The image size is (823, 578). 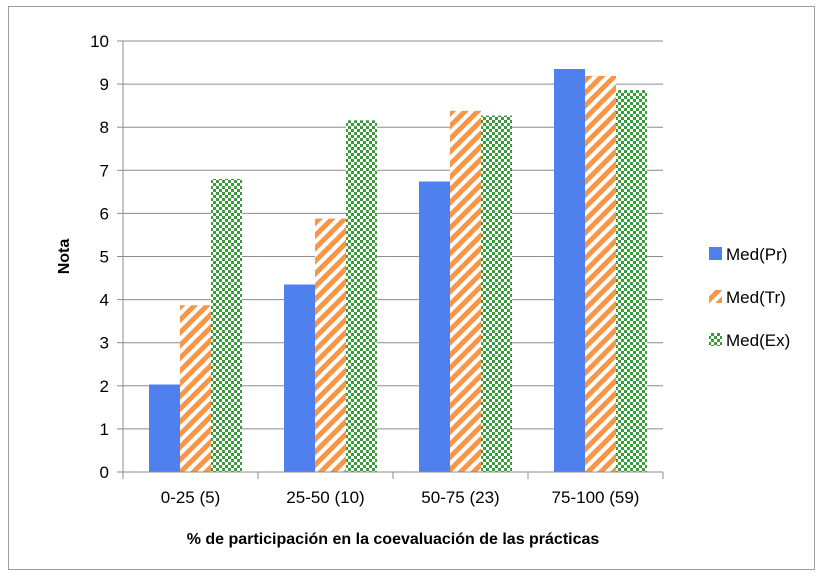 I want to click on y-tick-labels: 0 1 2 3 4 5 6 7 8 9 10, so click(x=99, y=257).